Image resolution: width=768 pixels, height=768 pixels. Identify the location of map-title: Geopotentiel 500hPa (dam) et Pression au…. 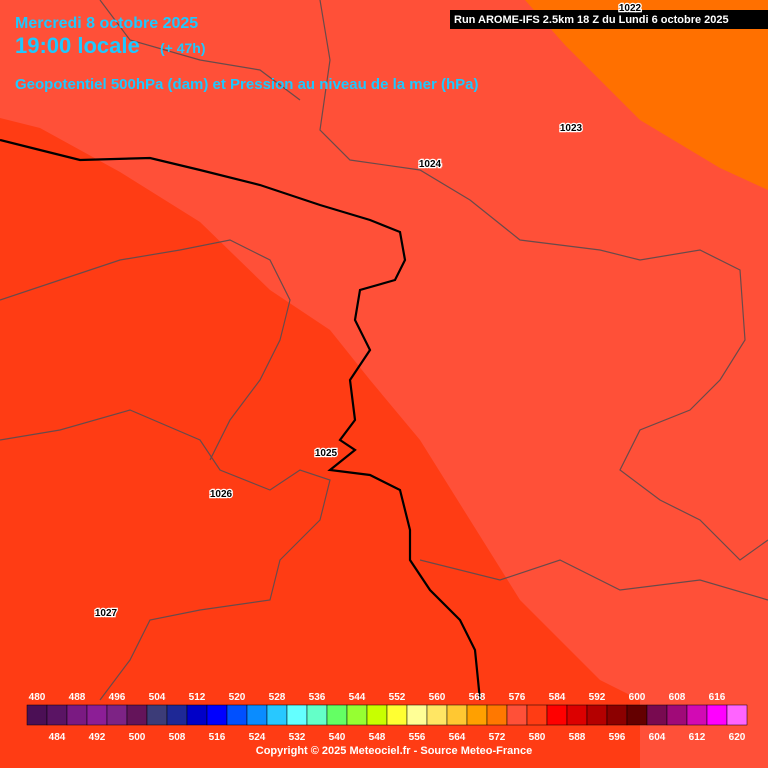
(246, 84).